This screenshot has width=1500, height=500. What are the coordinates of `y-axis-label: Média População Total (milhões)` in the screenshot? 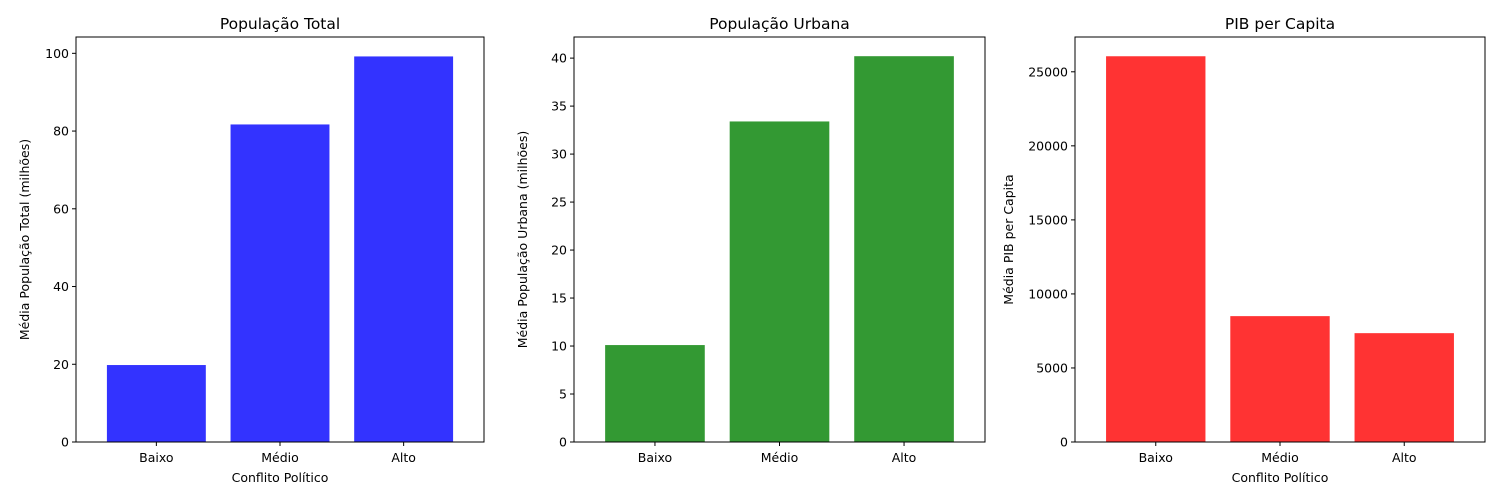 It's located at (24, 239).